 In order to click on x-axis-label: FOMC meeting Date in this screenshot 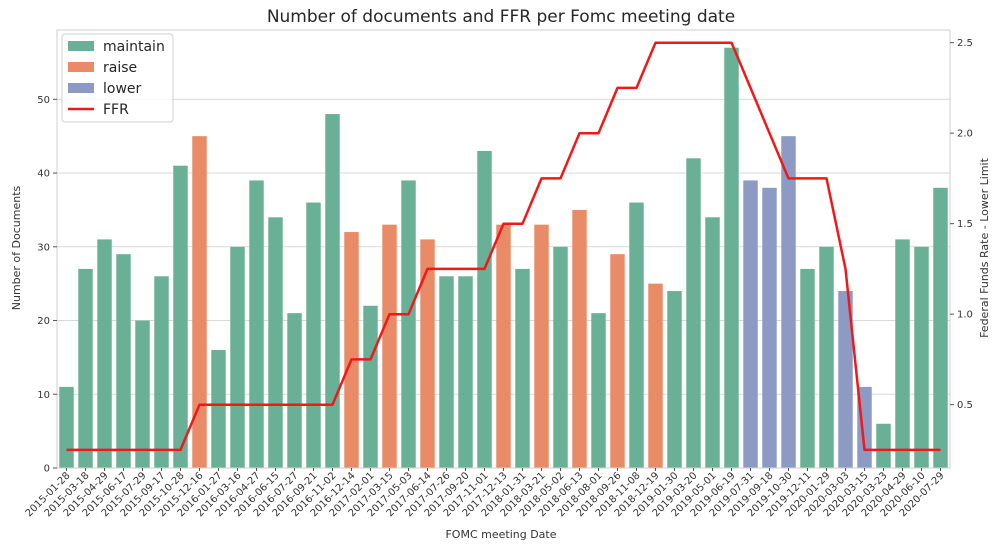, I will do `click(500, 534)`.